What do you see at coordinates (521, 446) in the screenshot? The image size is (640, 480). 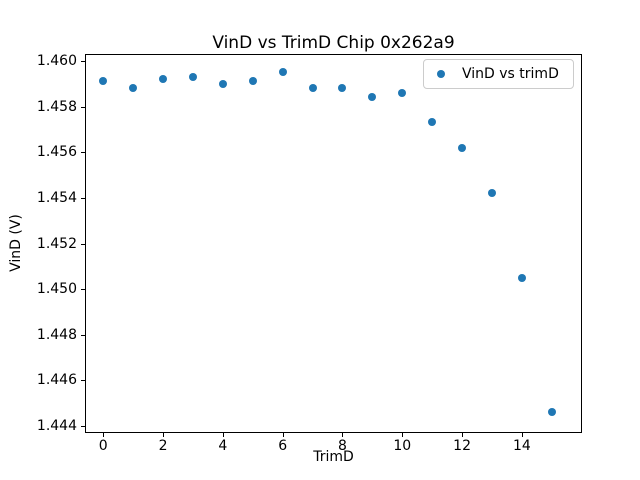 I see `x-tick-label: 14` at bounding box center [521, 446].